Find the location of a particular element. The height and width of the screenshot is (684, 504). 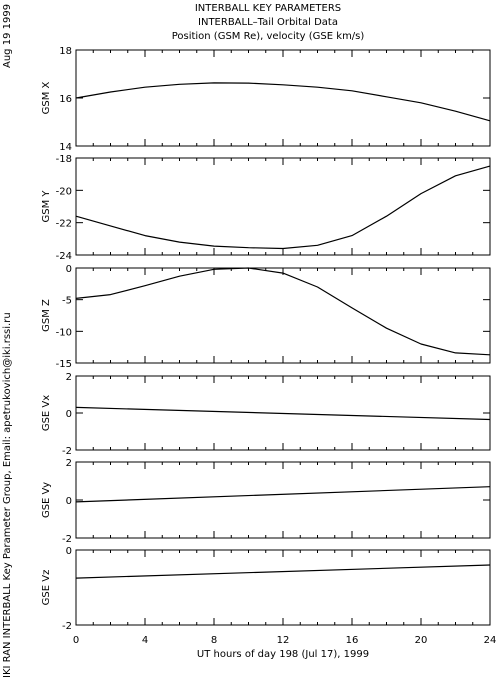

x-tick-label: 20 is located at coordinates (421, 640).